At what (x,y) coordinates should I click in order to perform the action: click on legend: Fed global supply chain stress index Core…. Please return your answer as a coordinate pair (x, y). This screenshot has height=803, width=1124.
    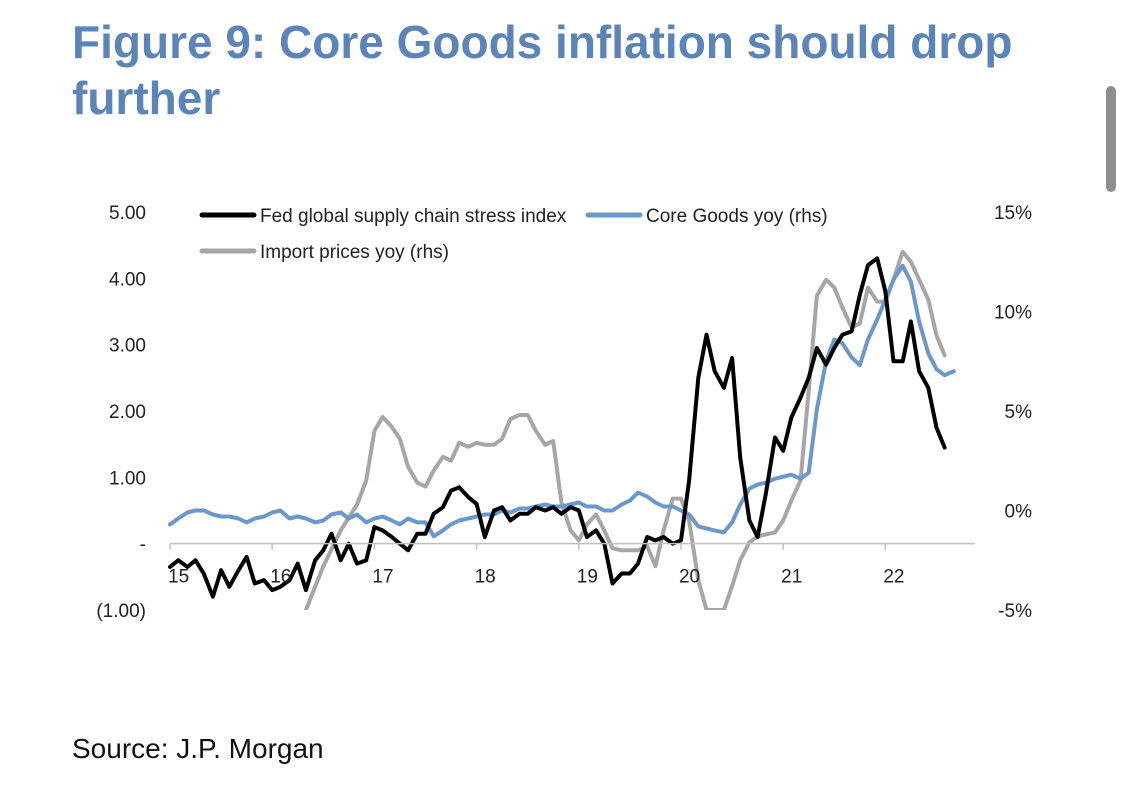
    Looking at the image, I should click on (513, 234).